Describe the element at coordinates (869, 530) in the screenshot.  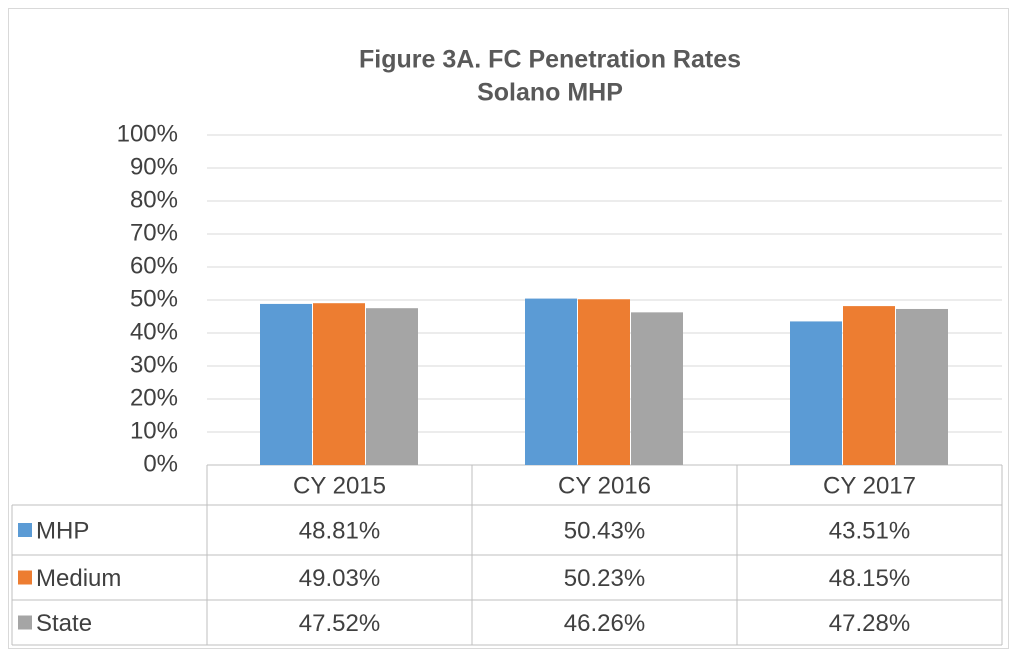
I see `value-label: 43.51%` at that location.